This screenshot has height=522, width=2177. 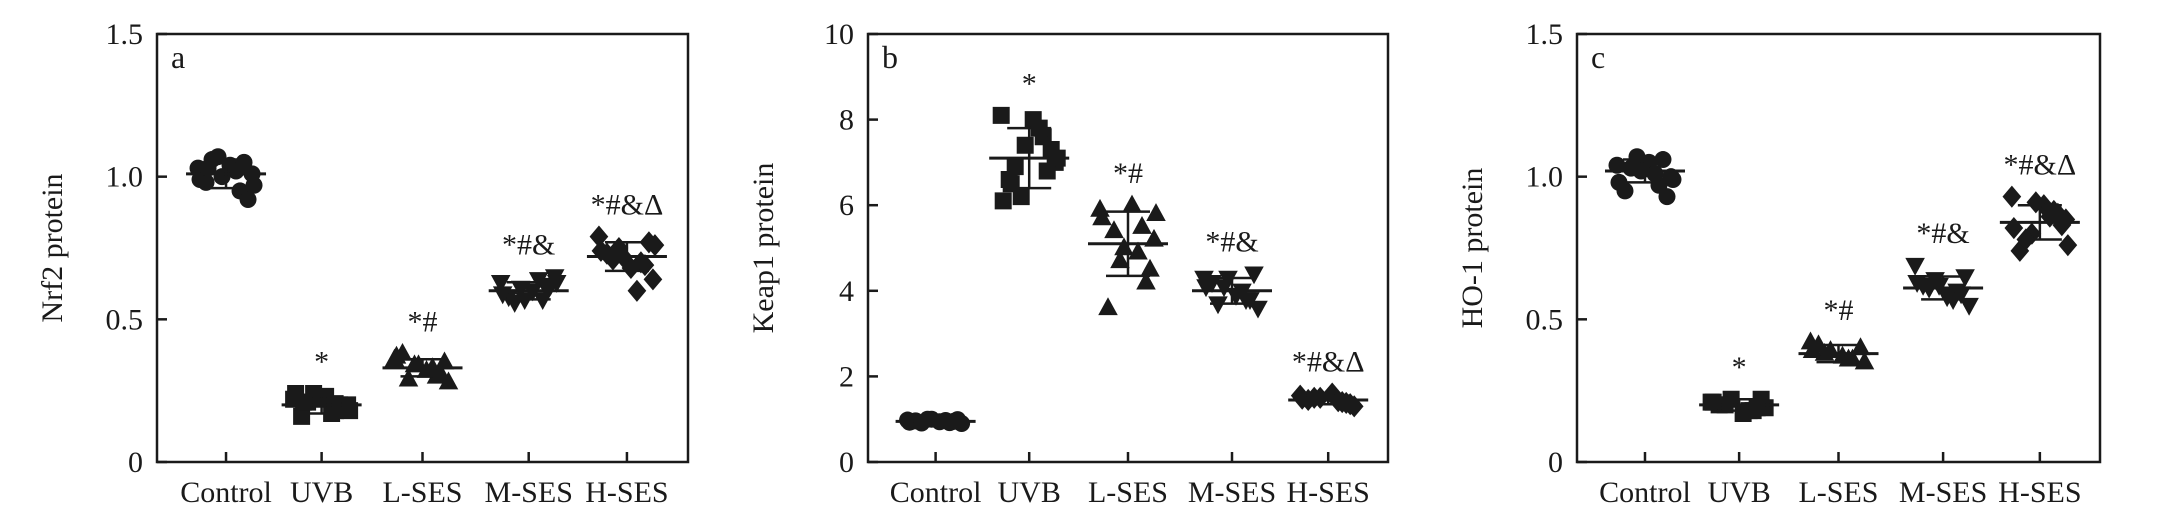 What do you see at coordinates (763, 248) in the screenshot?
I see `y-axis-title: Keap1 protein` at bounding box center [763, 248].